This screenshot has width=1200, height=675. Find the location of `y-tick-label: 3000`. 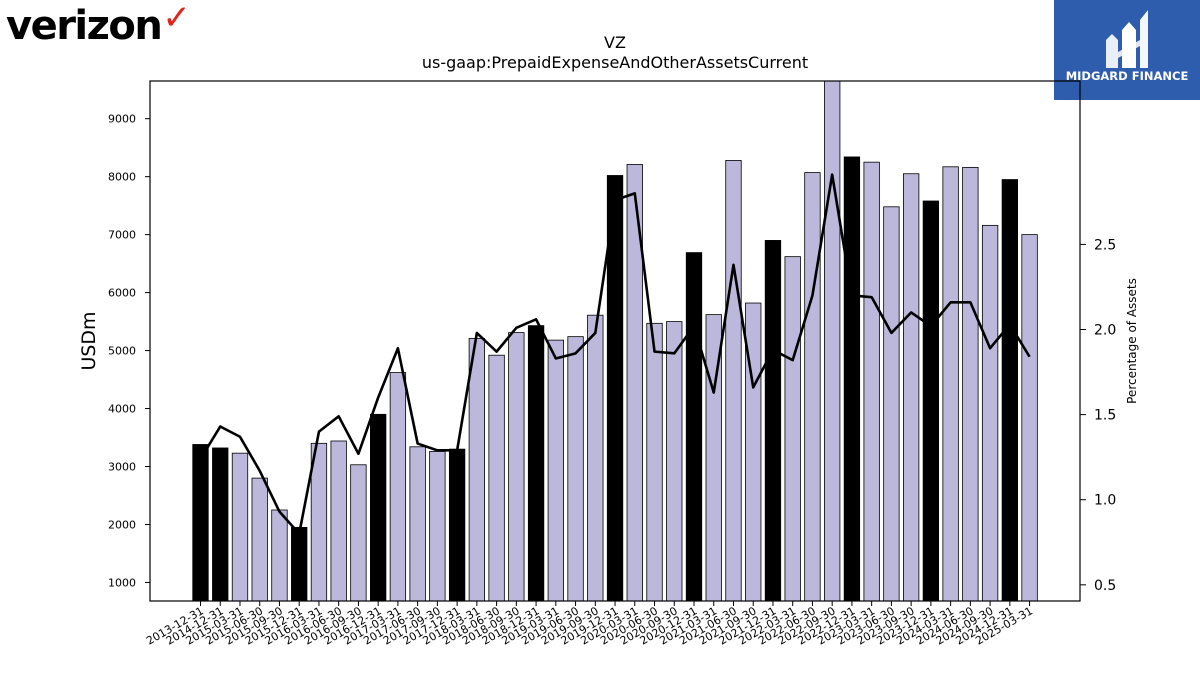

y-tick-label: 3000 is located at coordinates (122, 467).